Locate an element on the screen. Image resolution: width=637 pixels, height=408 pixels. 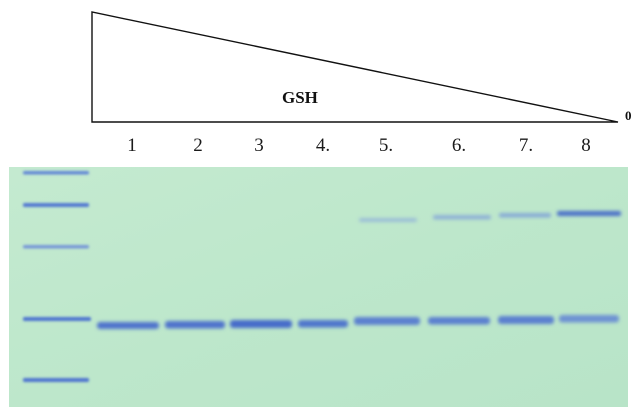
lane-label-2: 2 is located at coordinates (198, 145).